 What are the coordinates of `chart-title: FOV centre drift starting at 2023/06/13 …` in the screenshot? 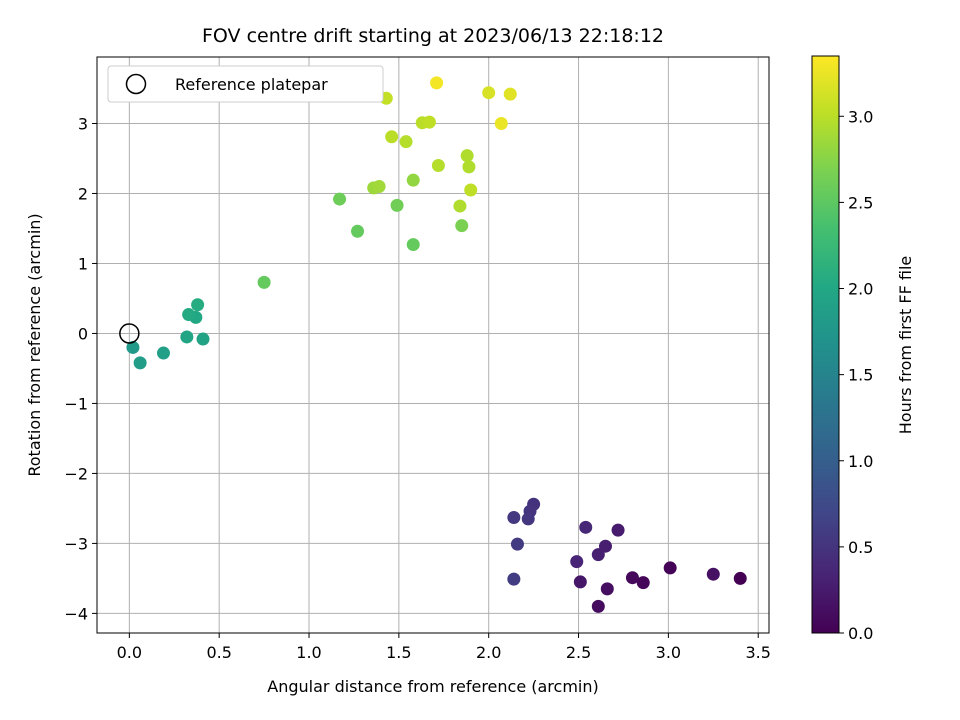 It's located at (433, 36).